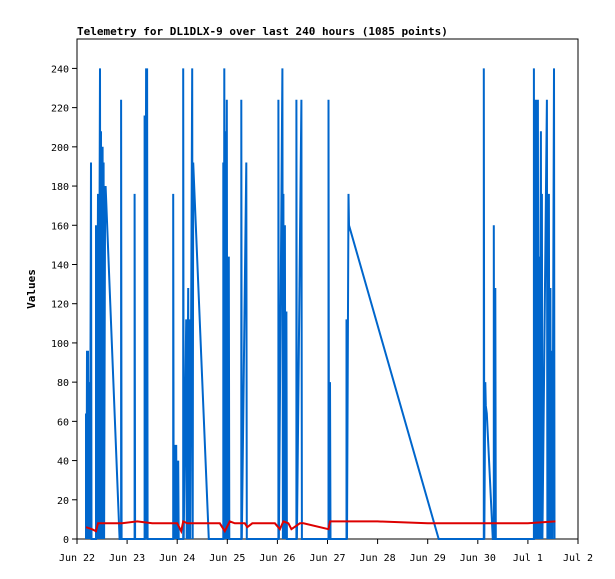 The height and width of the screenshot is (579, 615). Describe the element at coordinates (177, 558) in the screenshot. I see `x-tick-label: Jun 24` at that location.